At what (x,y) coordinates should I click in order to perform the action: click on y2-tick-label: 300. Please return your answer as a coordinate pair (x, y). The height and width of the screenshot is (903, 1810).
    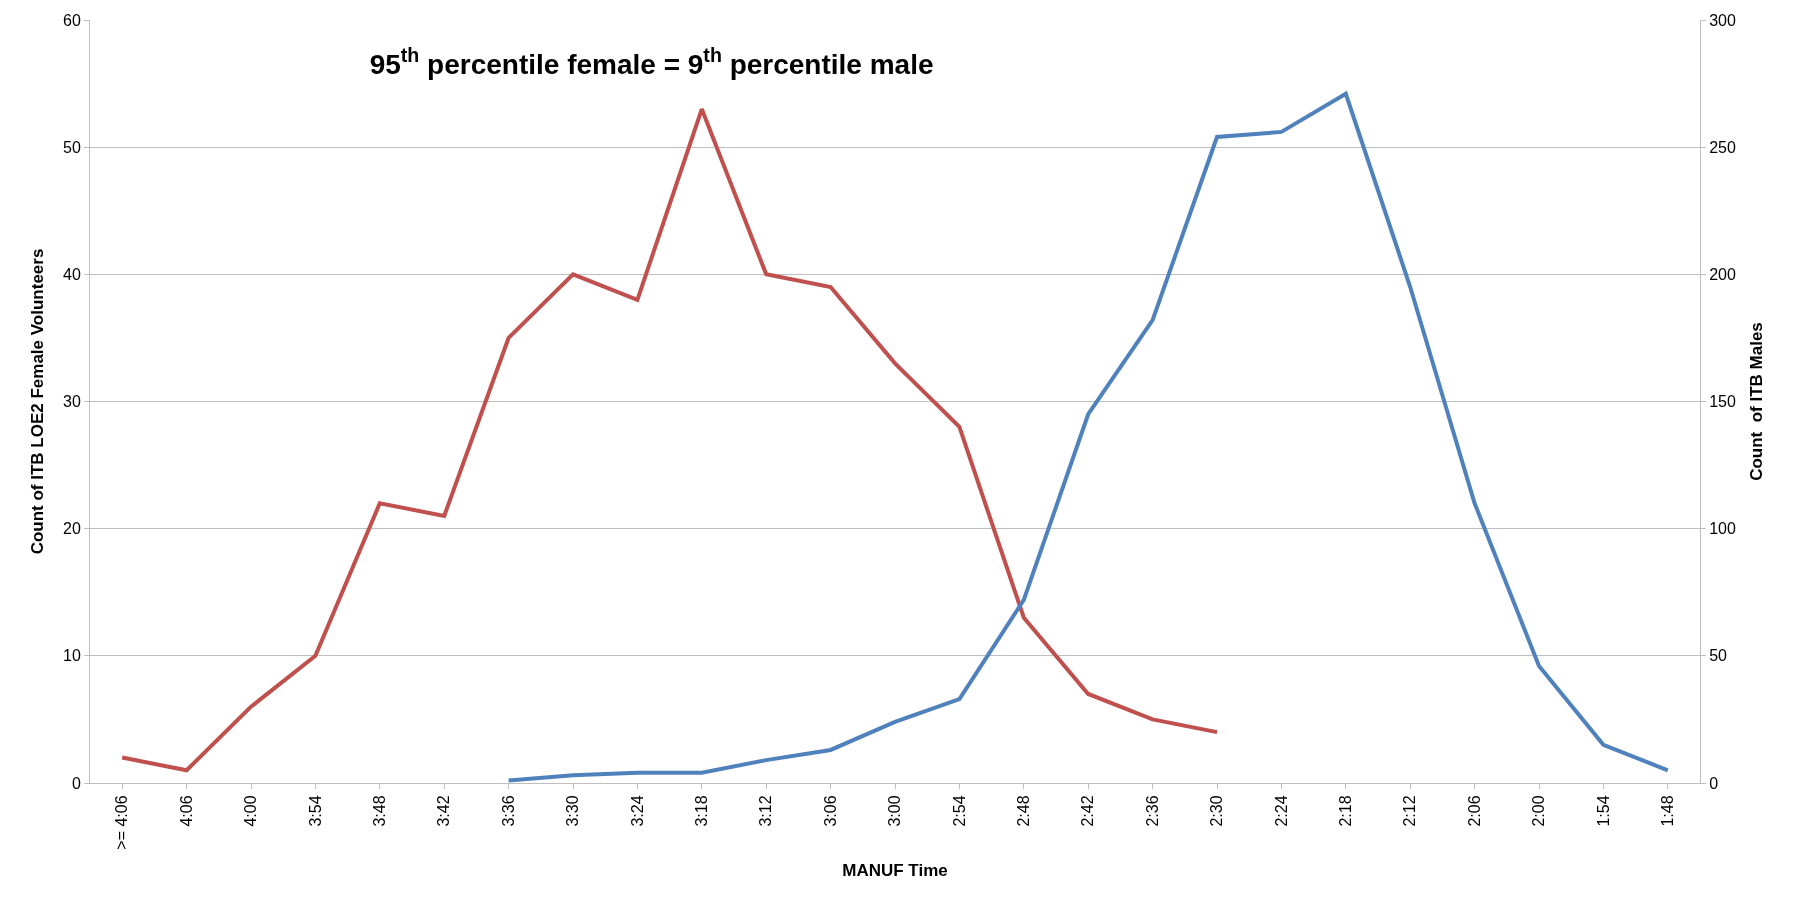
    Looking at the image, I should click on (1722, 20).